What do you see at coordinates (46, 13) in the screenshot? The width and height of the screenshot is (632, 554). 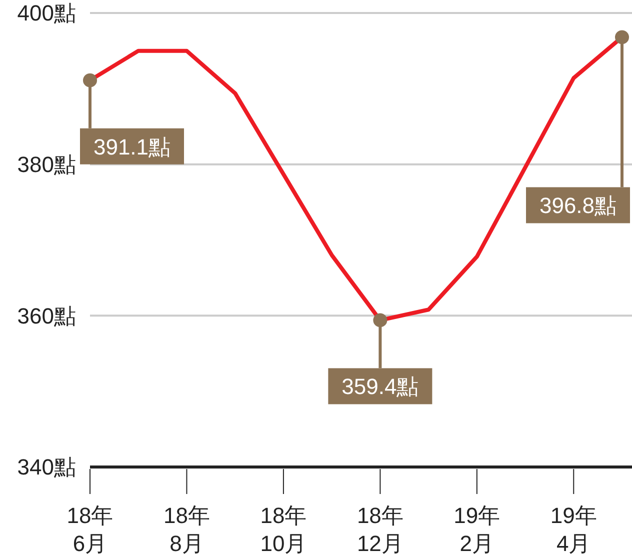 I see `y-tick-label: 400點` at bounding box center [46, 13].